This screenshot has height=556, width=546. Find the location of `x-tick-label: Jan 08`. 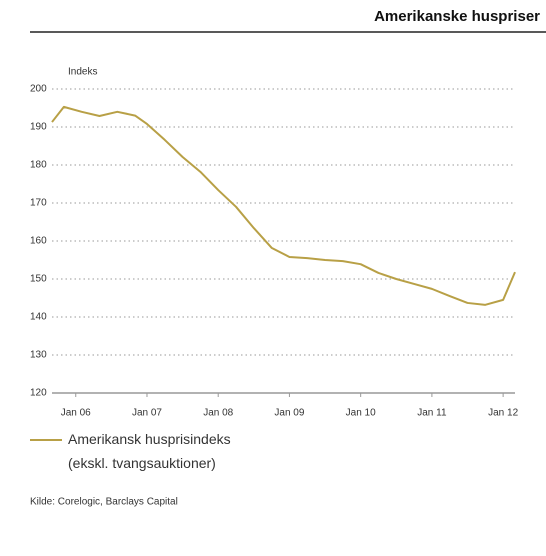

x-tick-label: Jan 08 is located at coordinates (218, 413).